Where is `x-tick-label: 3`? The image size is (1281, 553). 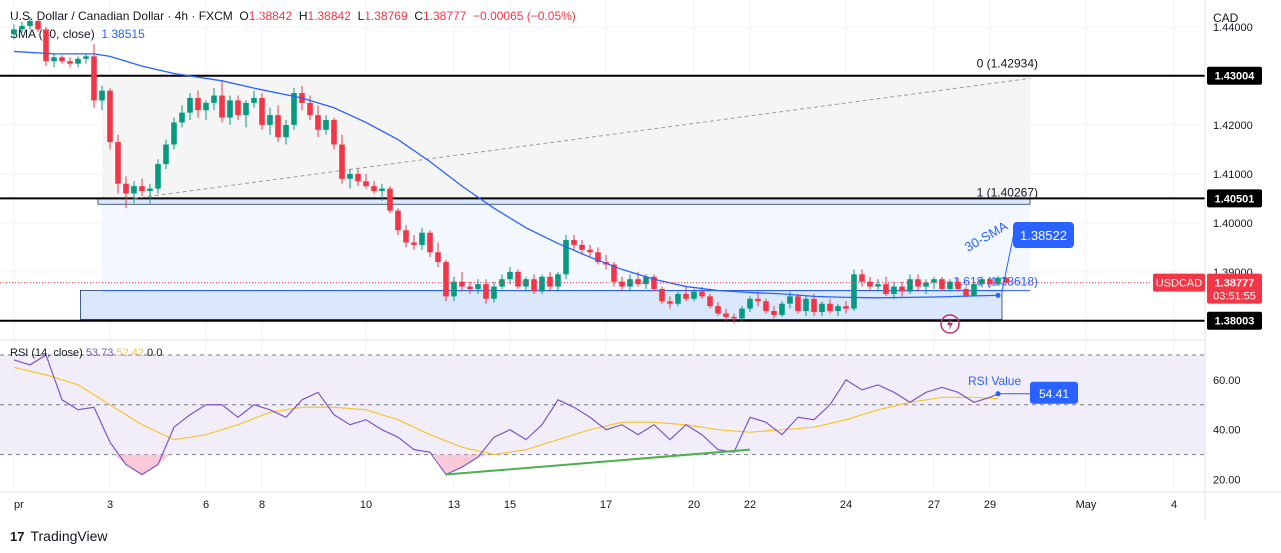
x-tick-label: 3 is located at coordinates (110, 505).